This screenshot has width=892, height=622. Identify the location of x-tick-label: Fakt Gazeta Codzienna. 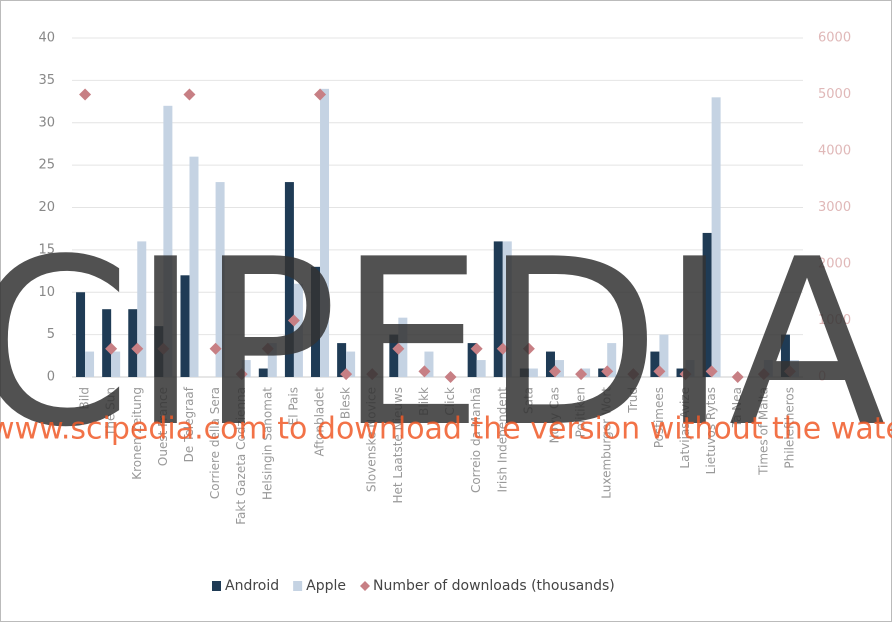
(241, 456).